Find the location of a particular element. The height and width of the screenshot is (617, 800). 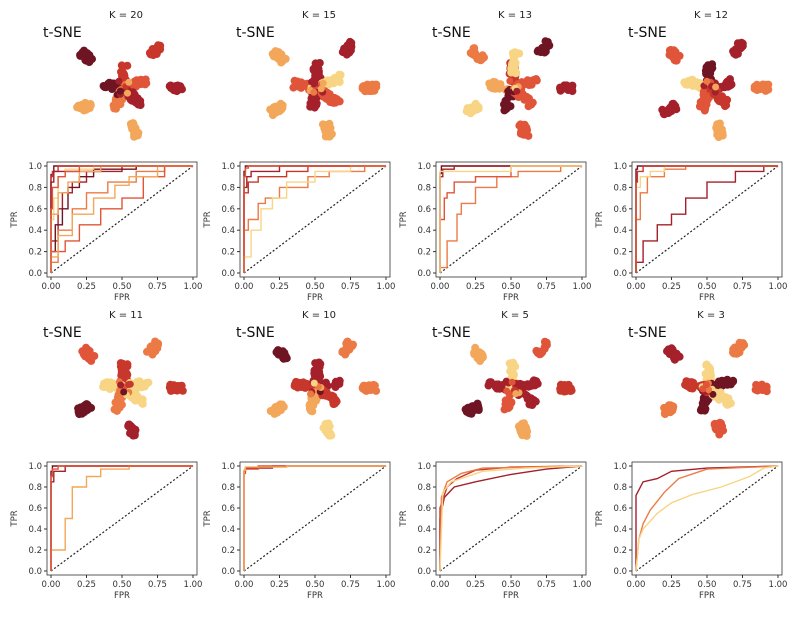

x-tick-label: 0.25 is located at coordinates (671, 287).